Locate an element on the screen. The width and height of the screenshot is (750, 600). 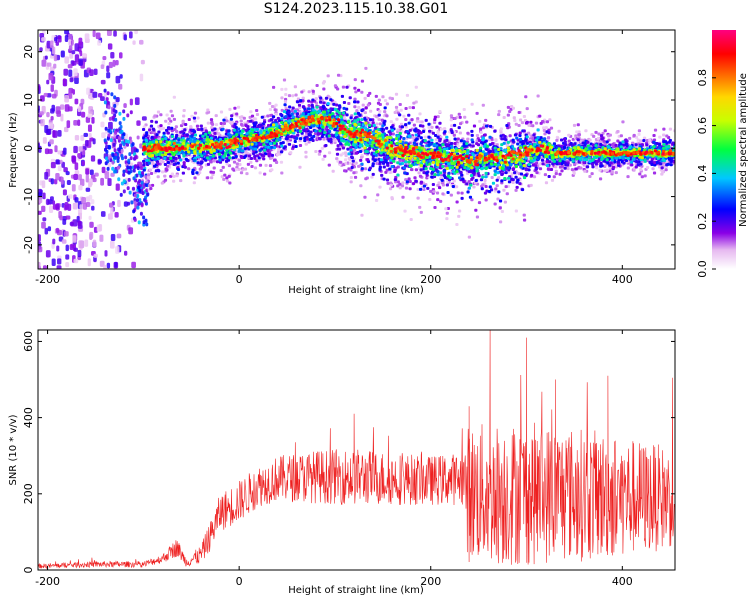
colorbar-tick-label: 0.2 is located at coordinates (702, 221).